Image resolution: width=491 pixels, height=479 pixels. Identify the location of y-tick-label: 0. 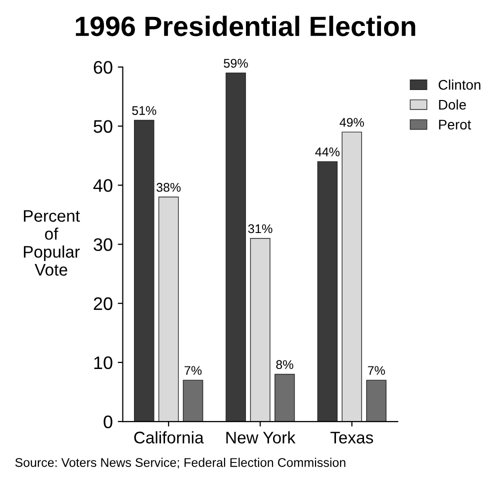
(108, 421).